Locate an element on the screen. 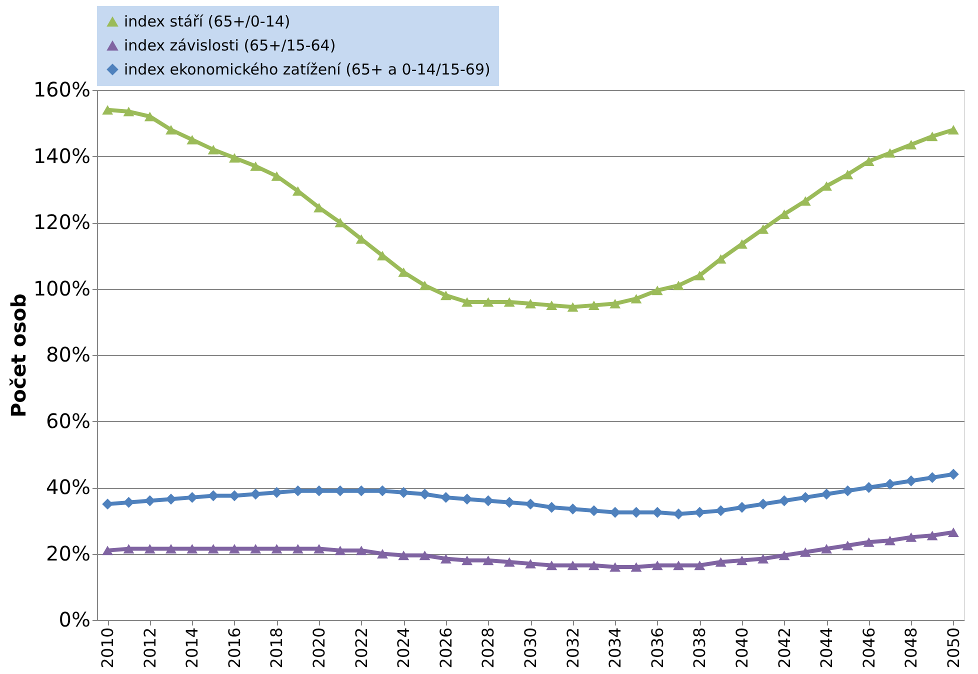 The image size is (978, 674). y-tick-label: 80% is located at coordinates (68, 354).